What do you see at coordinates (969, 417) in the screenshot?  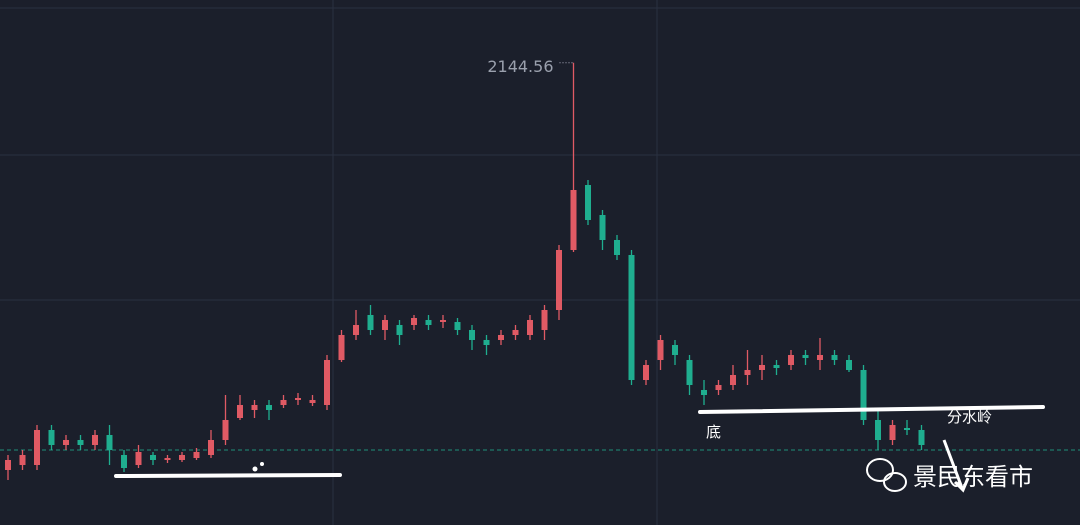 I see `annotation: 分水岭` at bounding box center [969, 417].